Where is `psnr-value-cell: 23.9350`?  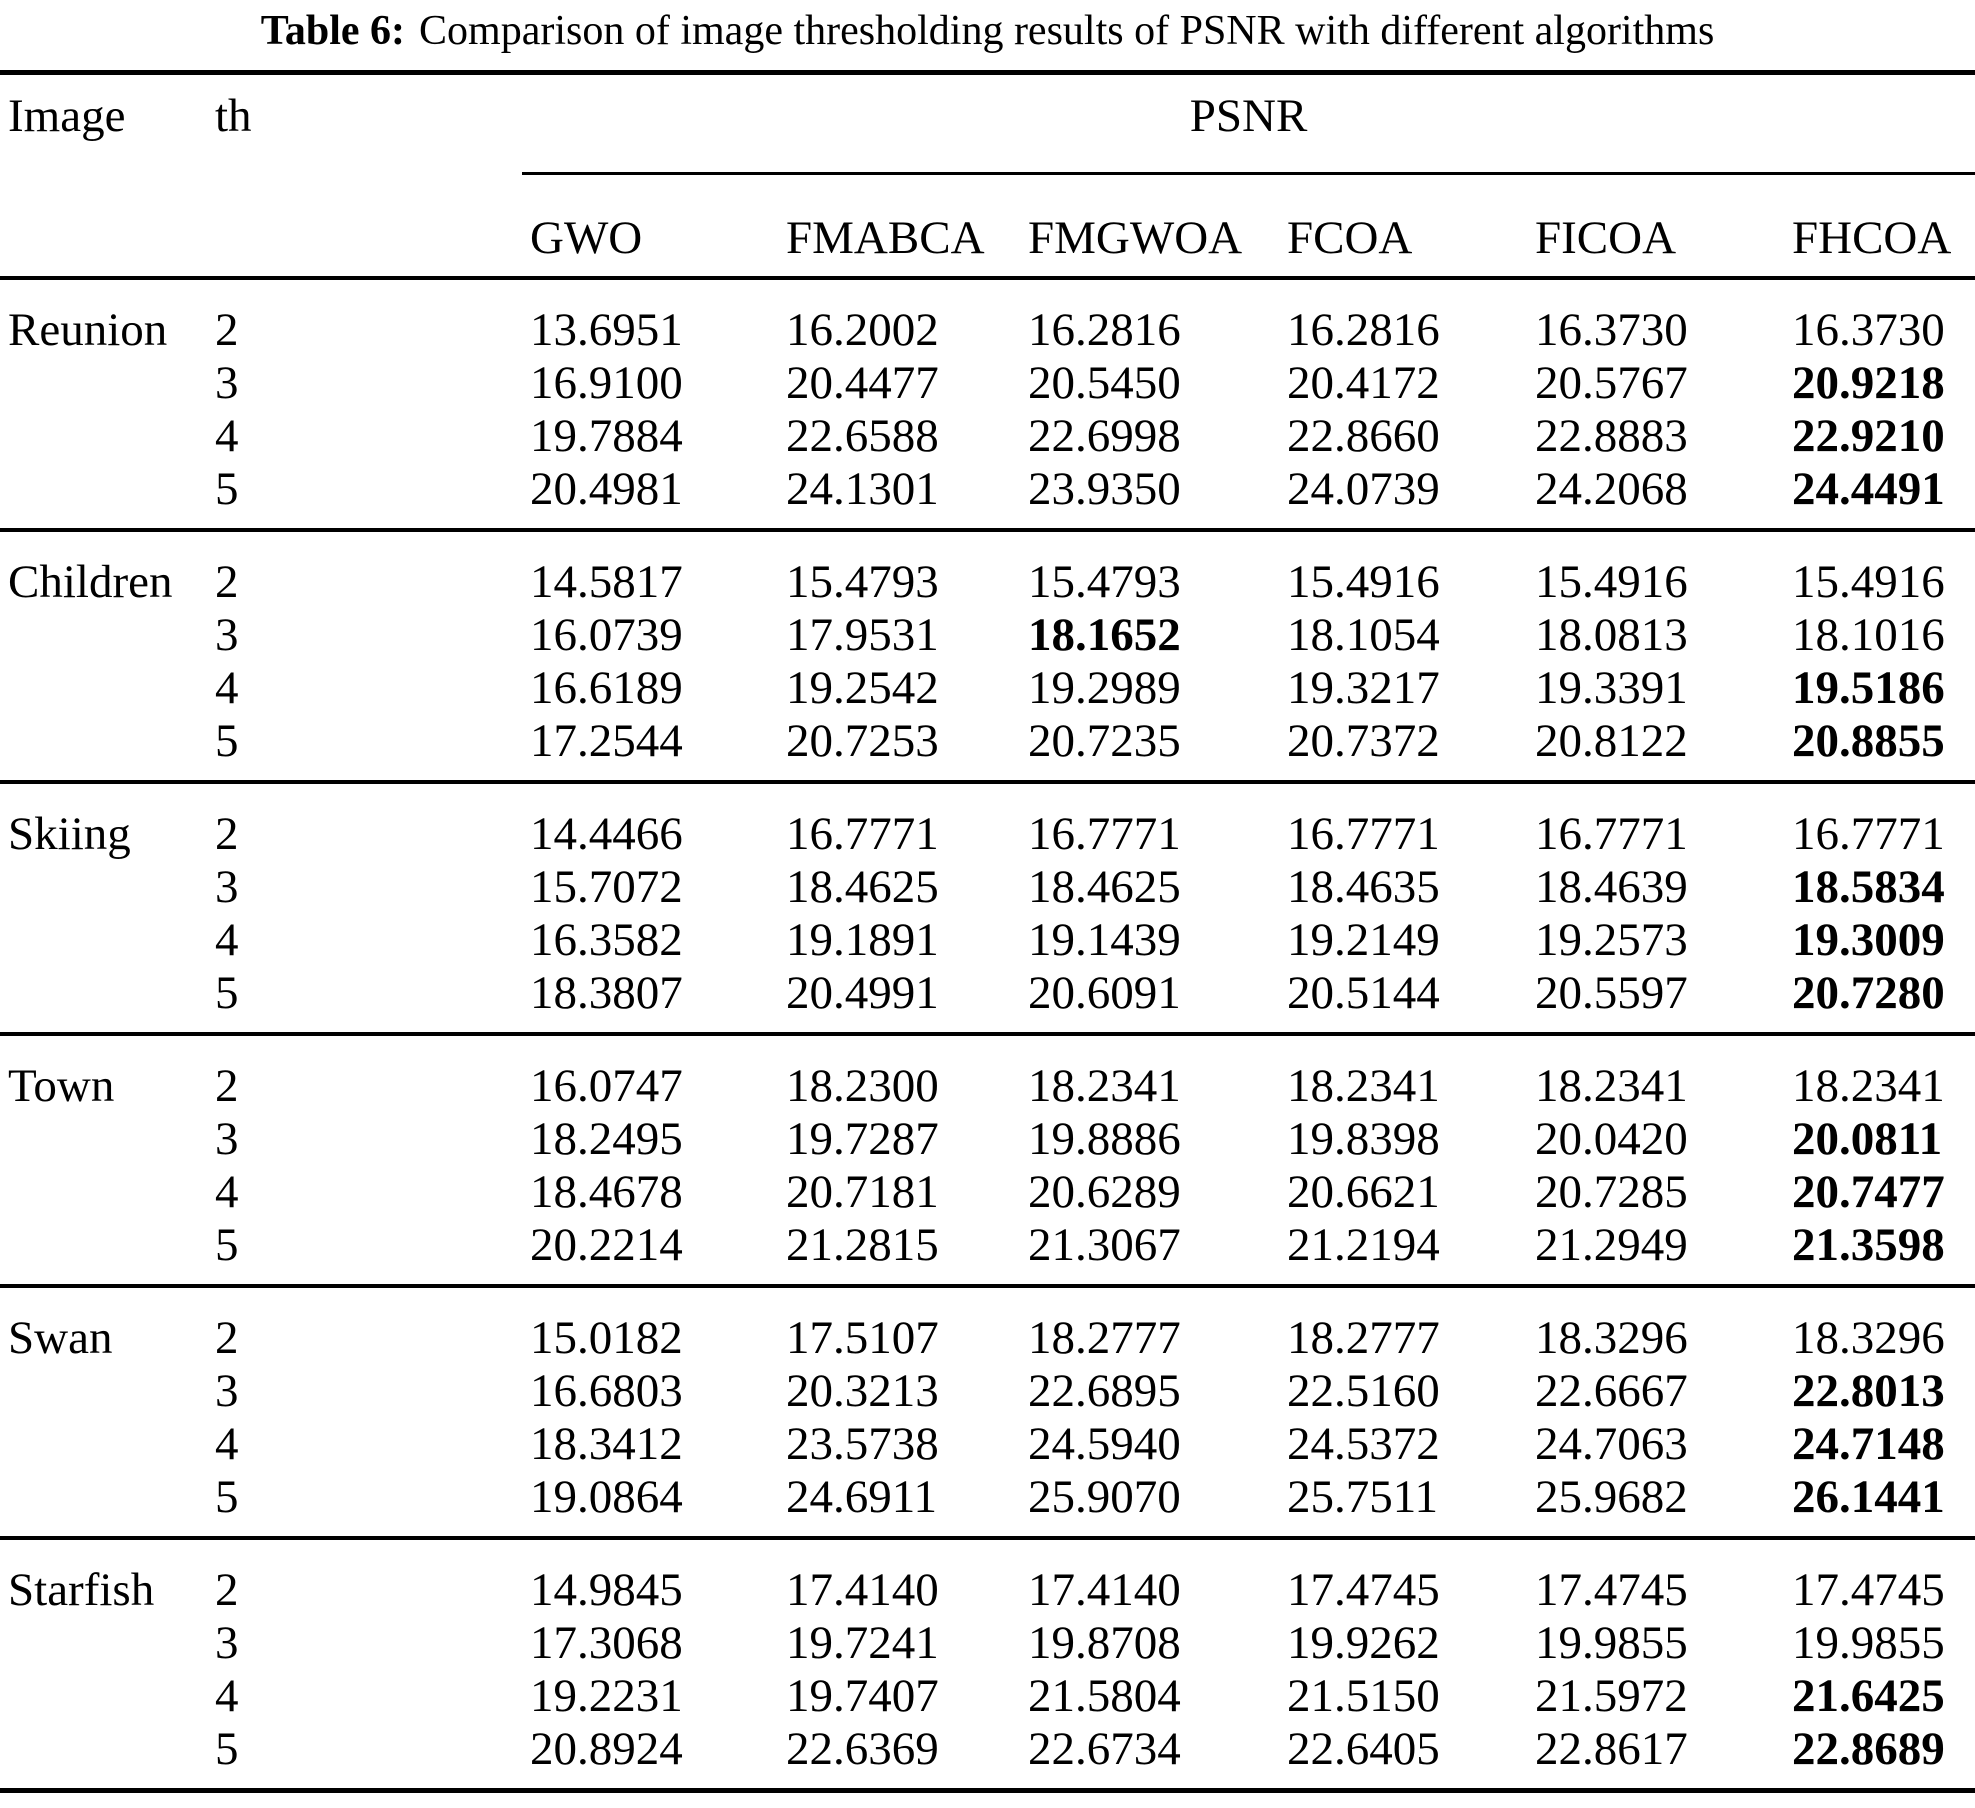
psnr-value-cell: 23.9350 is located at coordinates (1149, 497).